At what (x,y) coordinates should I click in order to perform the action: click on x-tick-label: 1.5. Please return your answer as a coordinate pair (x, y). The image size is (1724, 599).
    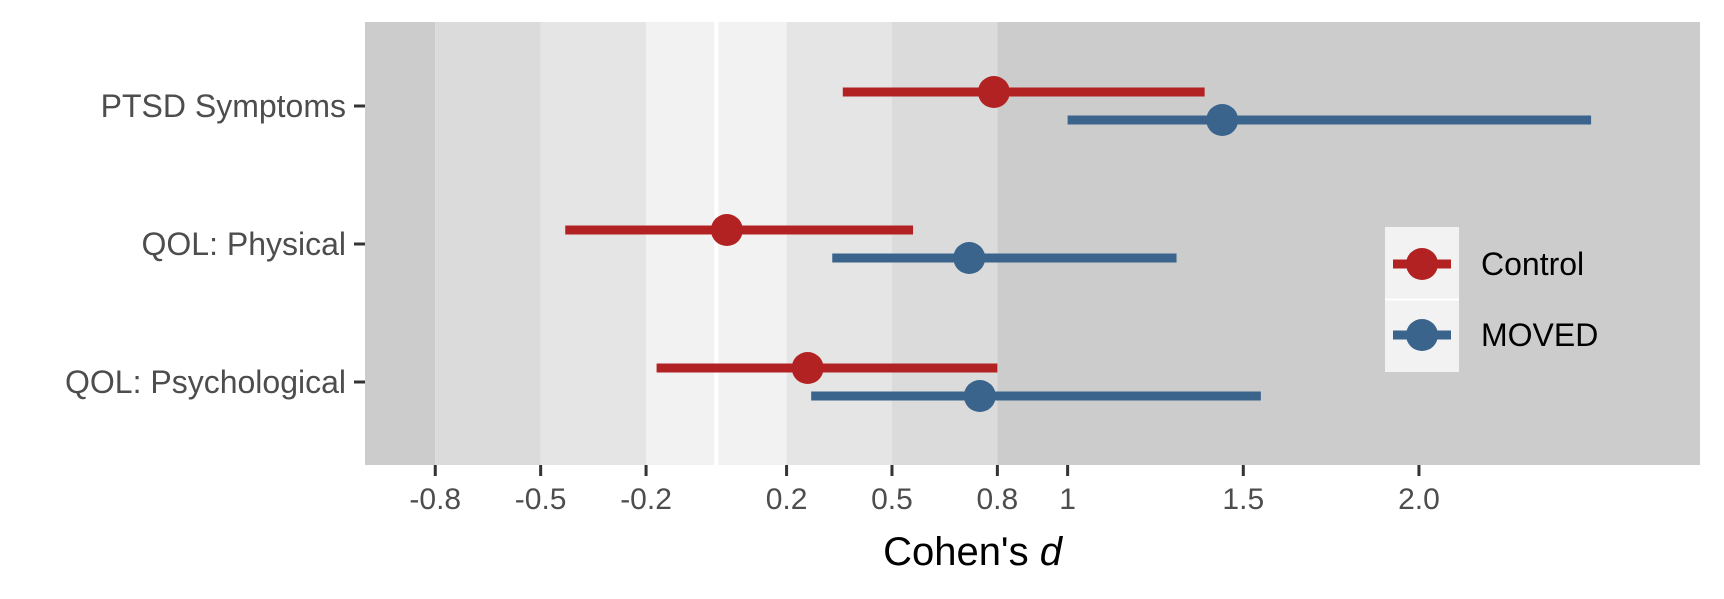
    Looking at the image, I should click on (1243, 499).